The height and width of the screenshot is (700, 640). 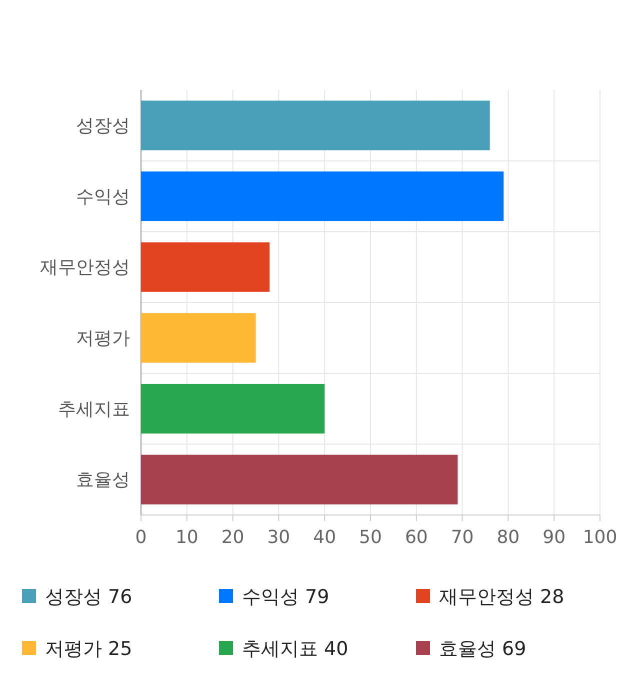 I want to click on y-tick-label: 효율성, so click(x=103, y=480).